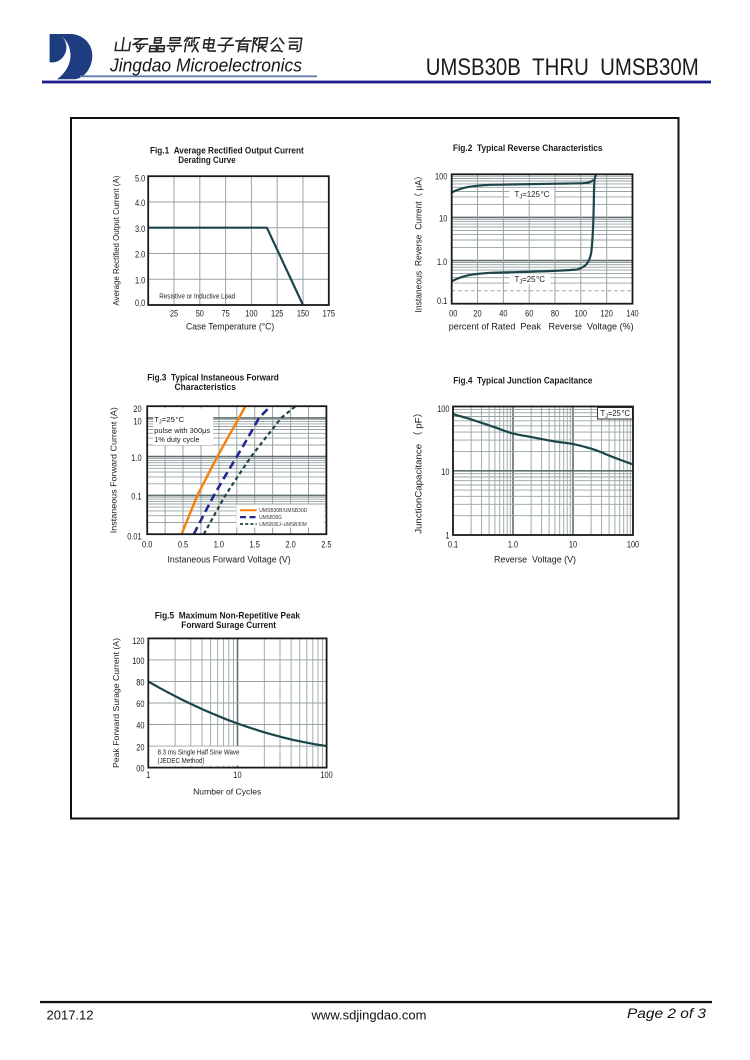  What do you see at coordinates (667, 1013) in the screenshot?
I see `svg-text: Page 2 of 3` at bounding box center [667, 1013].